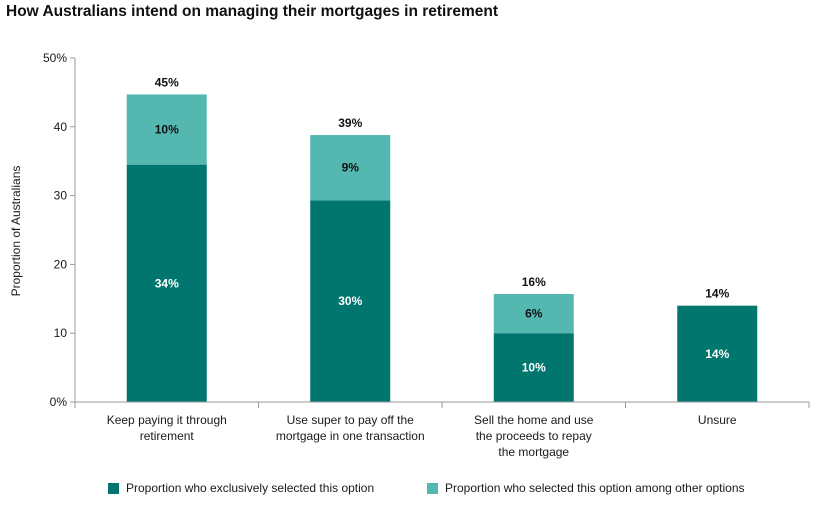 This screenshot has height=505, width=816. I want to click on bar-label-exclusive: 30%, so click(350, 301).